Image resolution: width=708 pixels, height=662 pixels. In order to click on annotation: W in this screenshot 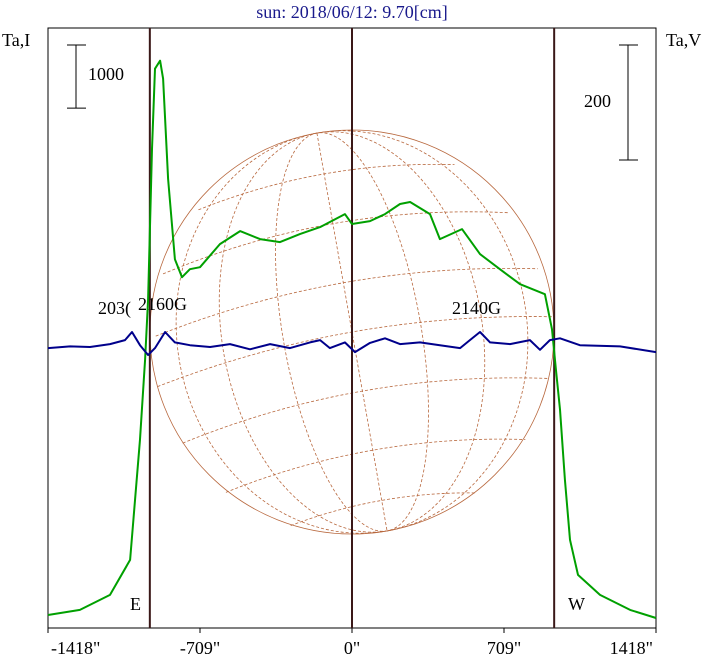, I will do `click(576, 604)`.